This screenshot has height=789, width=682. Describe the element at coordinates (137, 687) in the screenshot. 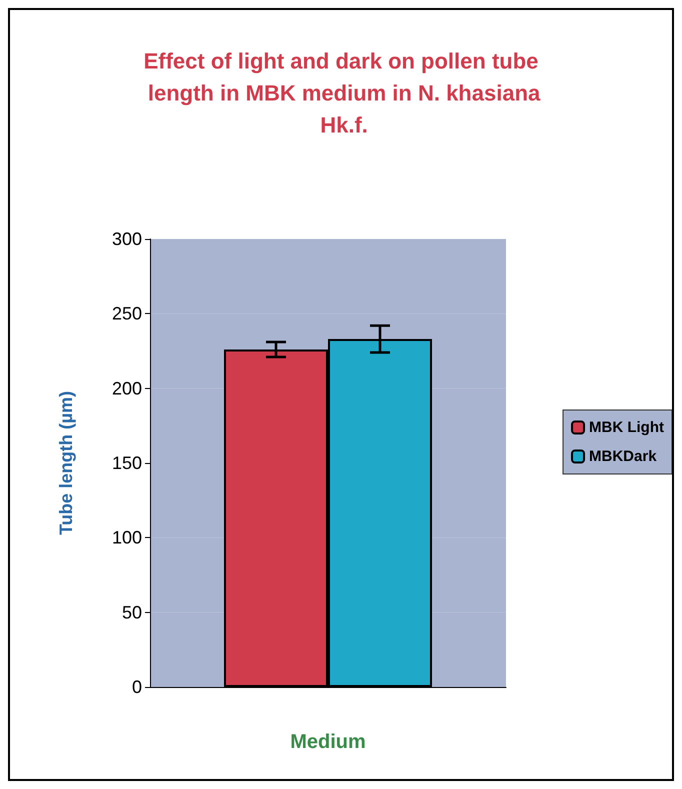

I see `y-tick-label: 0` at that location.